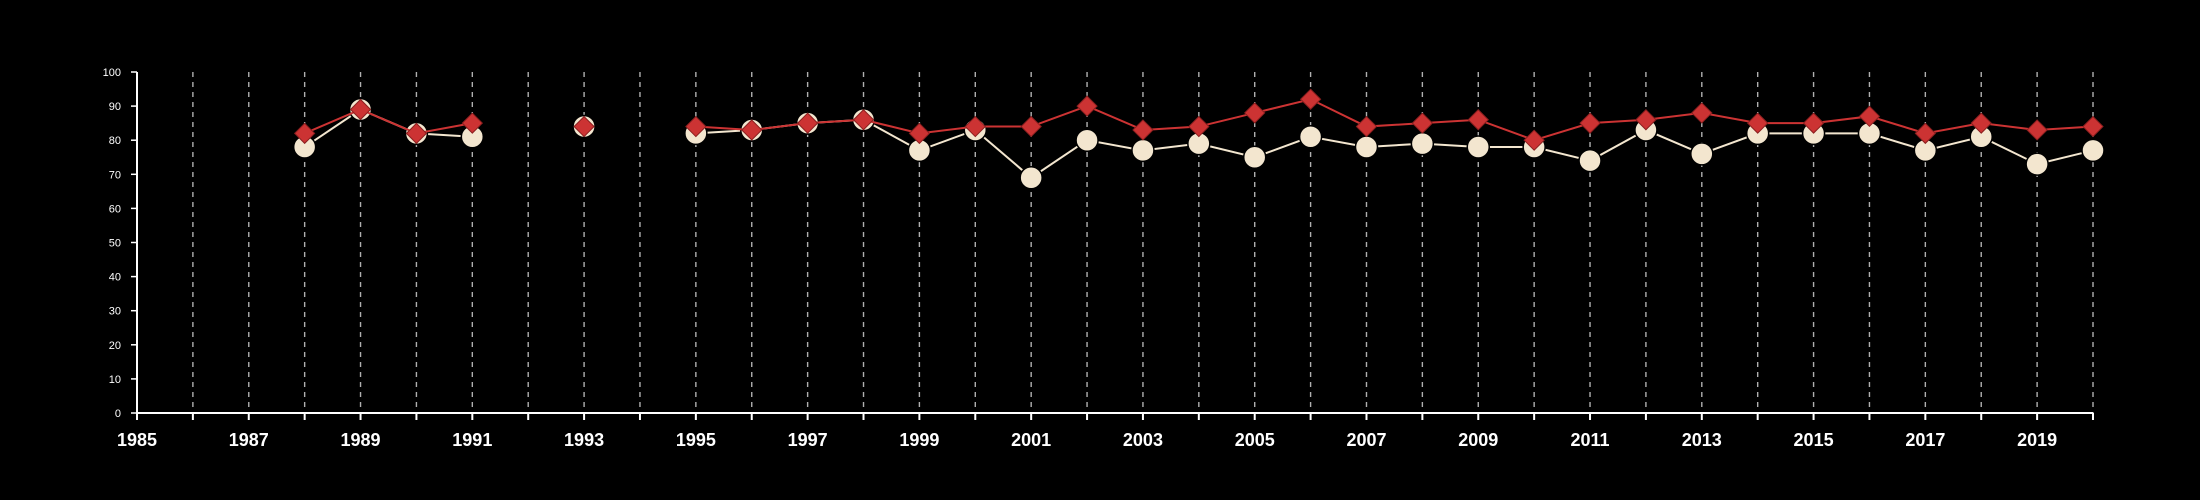  Describe the element at coordinates (115, 175) in the screenshot. I see `y-tick-label: 70` at that location.